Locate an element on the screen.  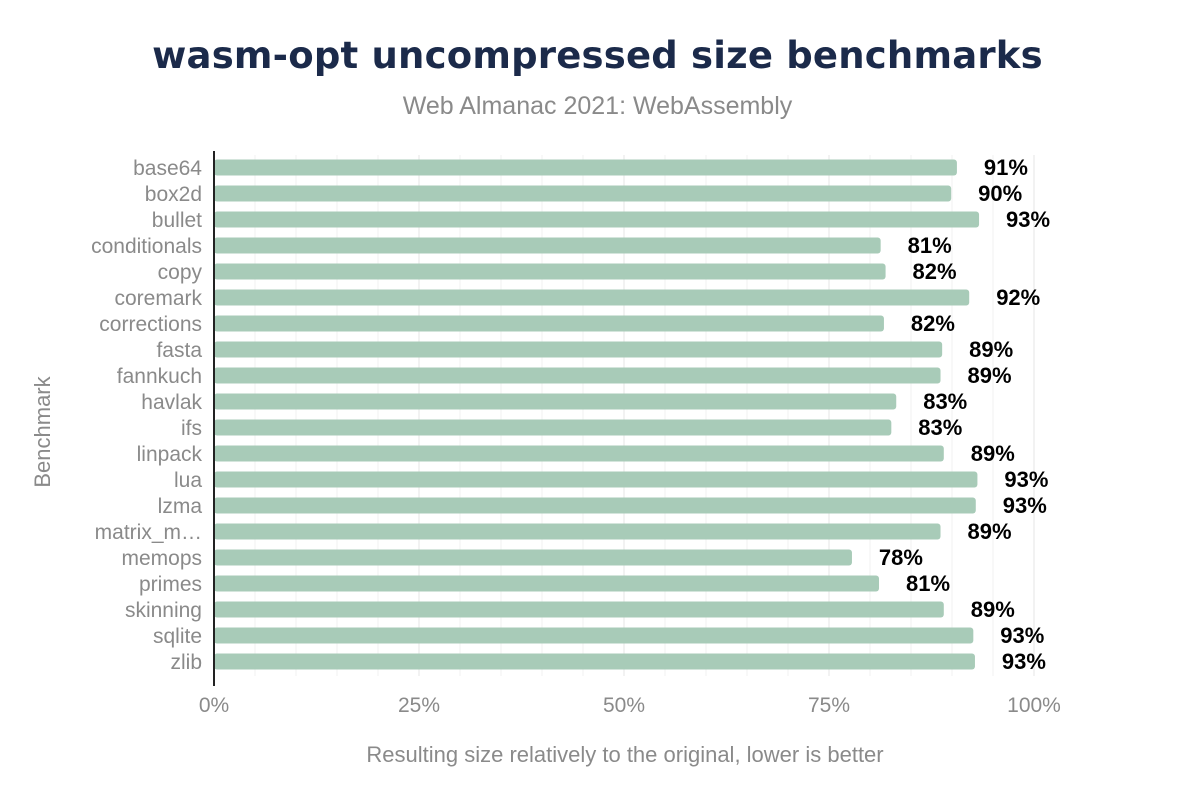
category-label: lzma is located at coordinates (180, 506).